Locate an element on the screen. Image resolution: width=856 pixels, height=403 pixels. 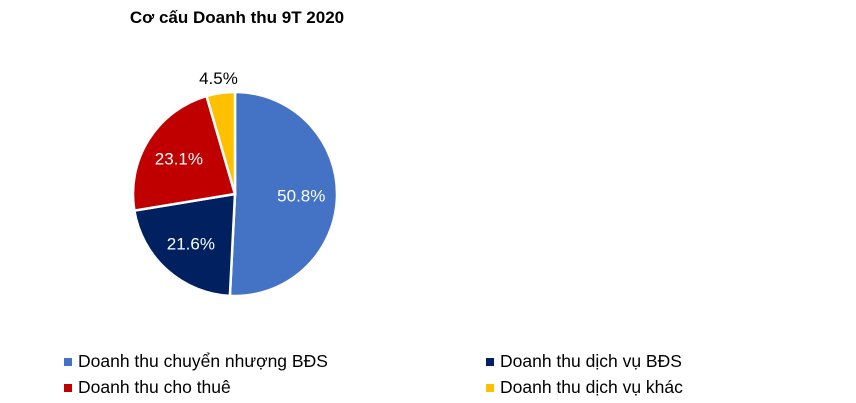
slice-data-label: 23.1% is located at coordinates (179, 159).